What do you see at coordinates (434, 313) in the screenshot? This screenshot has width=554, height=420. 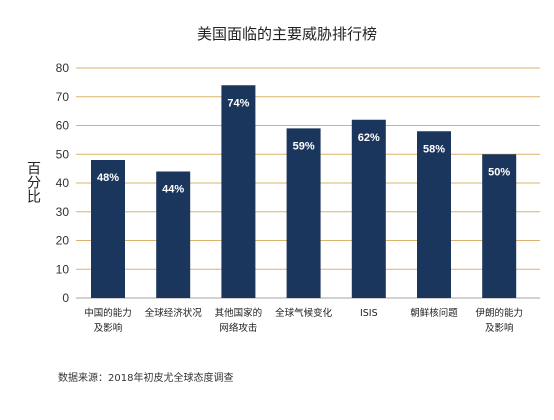 I see `x-tick-label: 朝鲜核问题` at bounding box center [434, 313].